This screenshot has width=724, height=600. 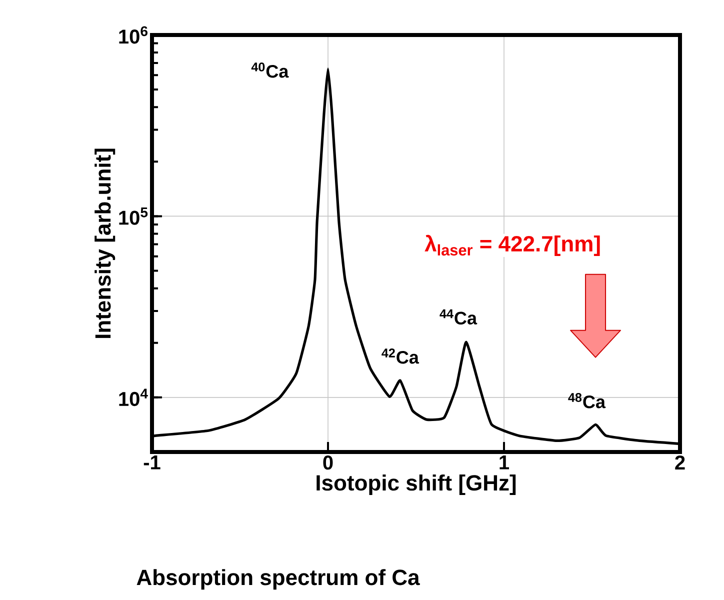 I want to click on annotation: λ$_{laser}$ = 422.7[nm], so click(x=512, y=245).